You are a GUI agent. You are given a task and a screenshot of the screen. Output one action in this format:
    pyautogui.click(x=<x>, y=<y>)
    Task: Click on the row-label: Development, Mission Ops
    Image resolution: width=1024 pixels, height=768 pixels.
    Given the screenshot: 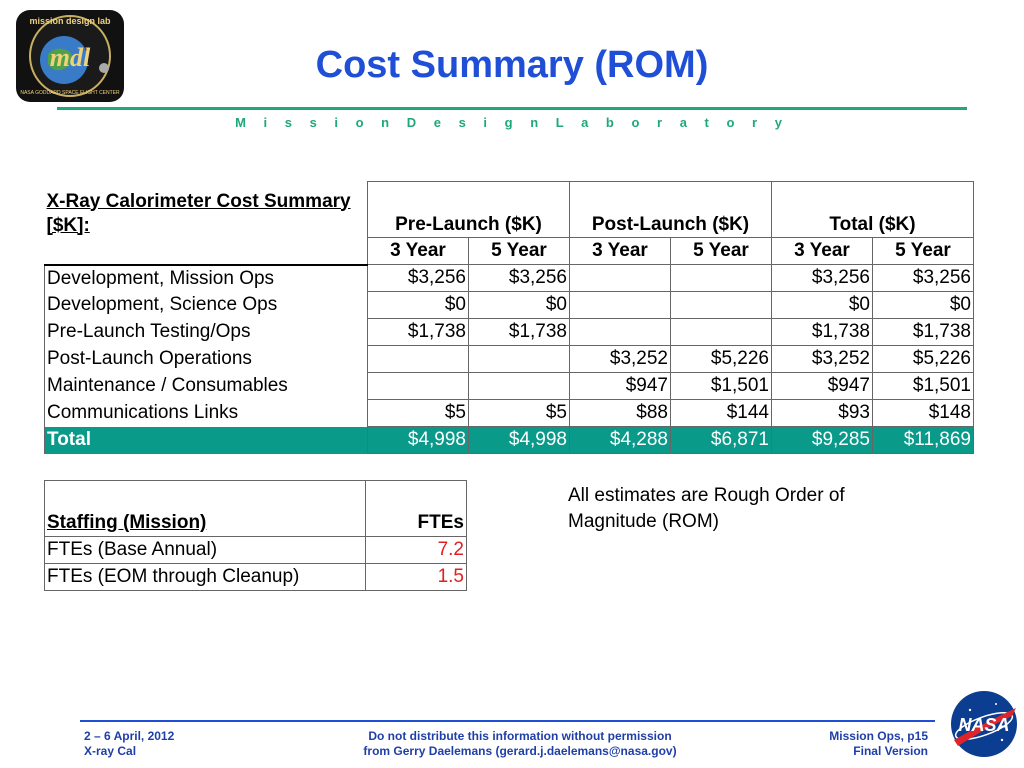 What is the action you would take?
    pyautogui.click(x=206, y=278)
    